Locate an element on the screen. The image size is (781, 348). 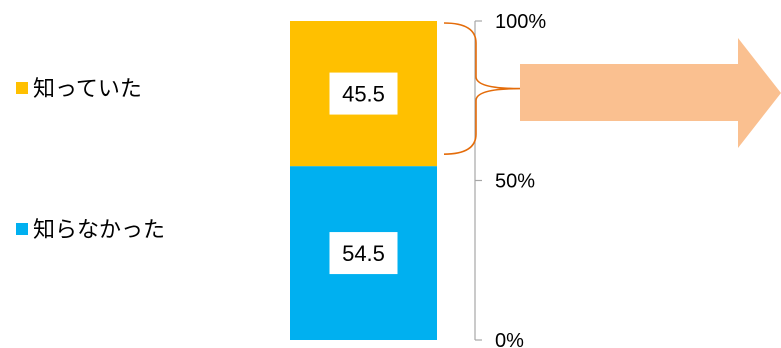
legend-label-1: 知っていた is located at coordinates (87, 89).